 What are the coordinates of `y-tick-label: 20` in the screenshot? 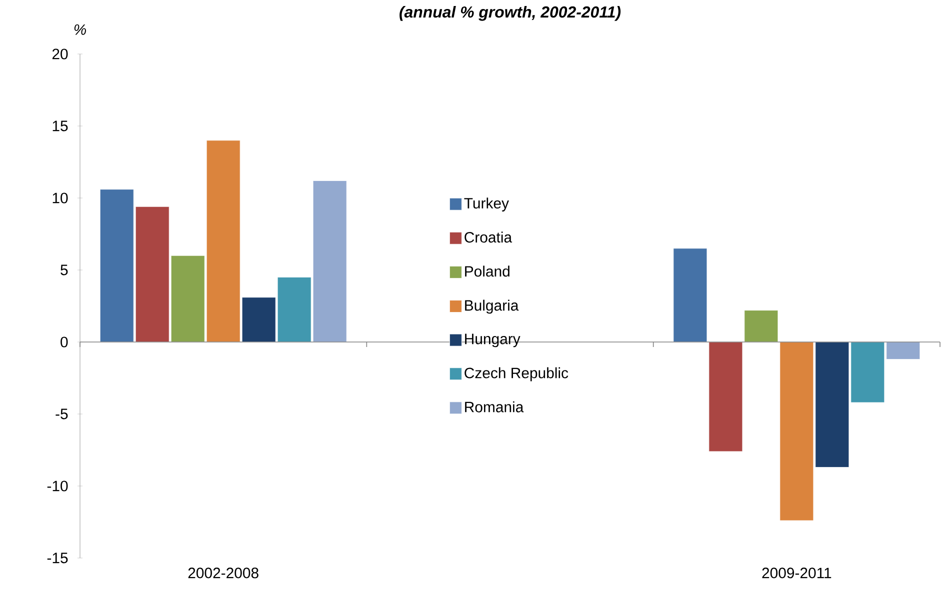 It's located at (60, 54).